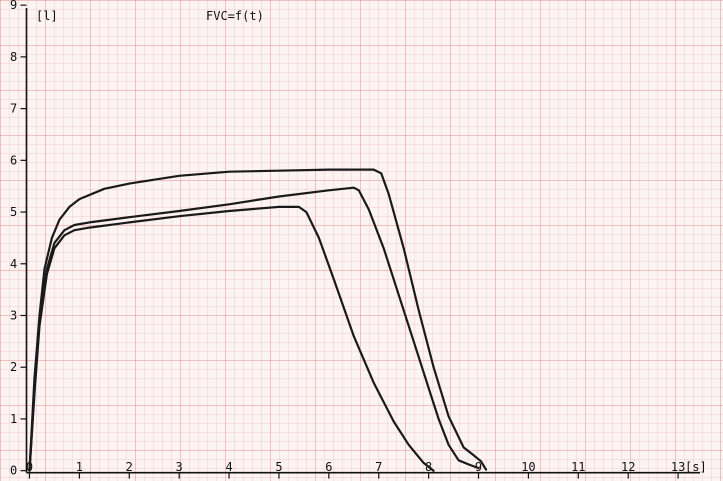 This screenshot has height=481, width=723. Describe the element at coordinates (13, 315) in the screenshot. I see `y-tick-label-3: 3` at that location.